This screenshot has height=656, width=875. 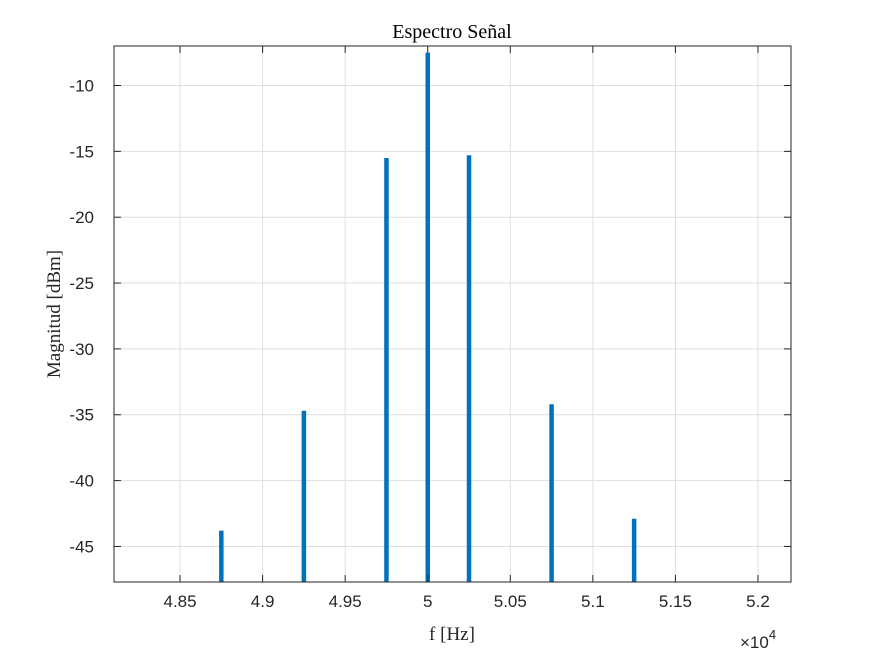 What do you see at coordinates (81, 283) in the screenshot?
I see `y-tick-label: -25` at bounding box center [81, 283].